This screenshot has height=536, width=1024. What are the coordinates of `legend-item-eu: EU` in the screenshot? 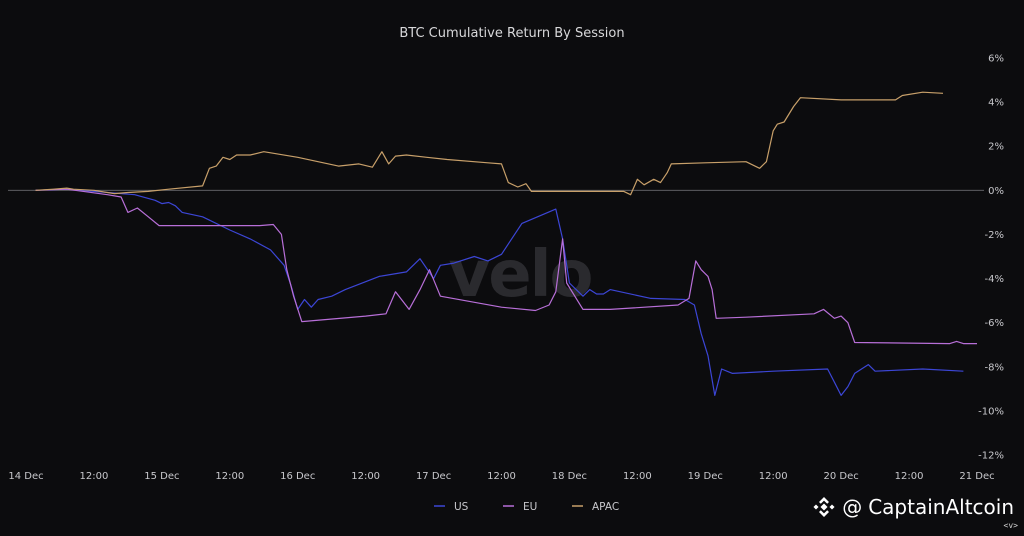 It's located at (520, 507).